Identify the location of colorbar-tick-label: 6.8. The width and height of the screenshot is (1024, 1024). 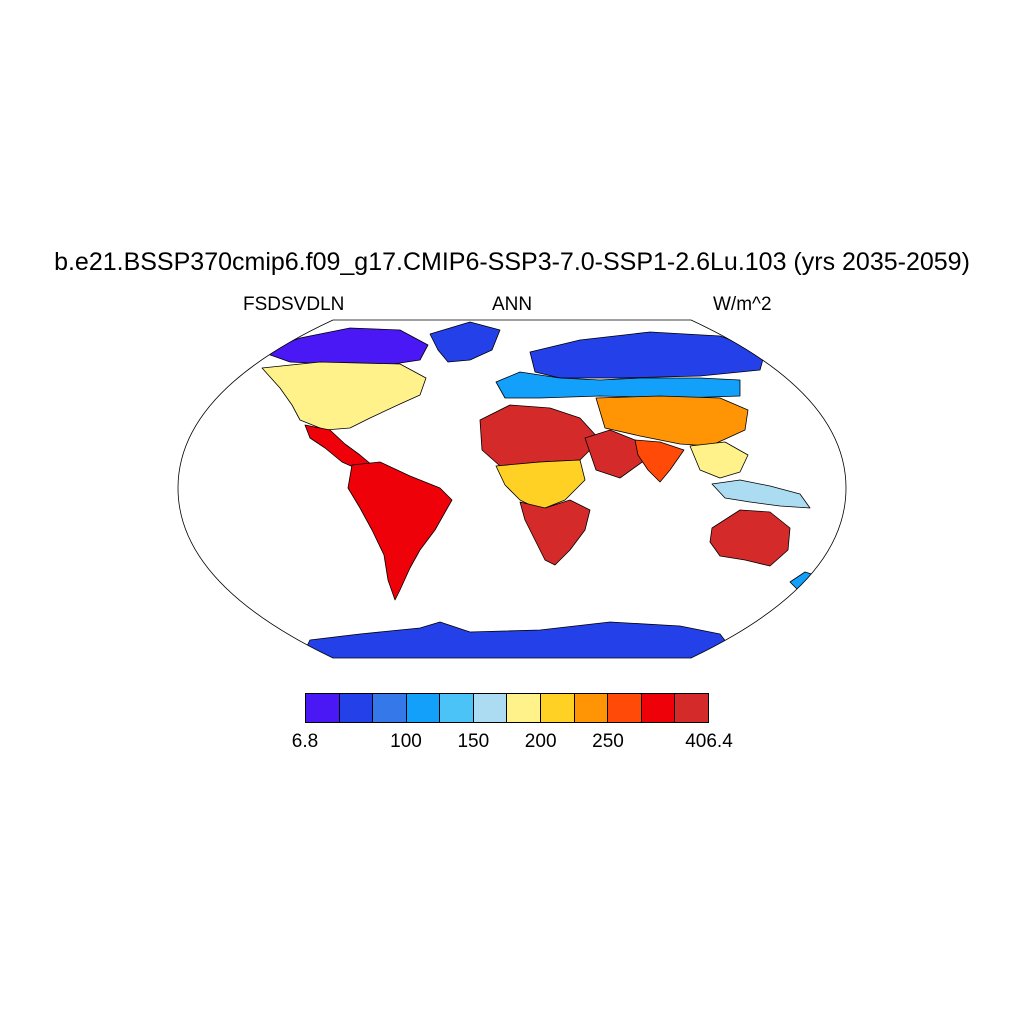
(305, 741).